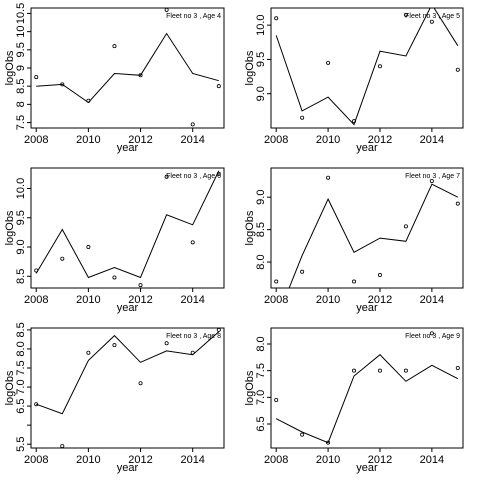  Describe the element at coordinates (261, 423) in the screenshot. I see `y-tick-label: 6.5` at that location.